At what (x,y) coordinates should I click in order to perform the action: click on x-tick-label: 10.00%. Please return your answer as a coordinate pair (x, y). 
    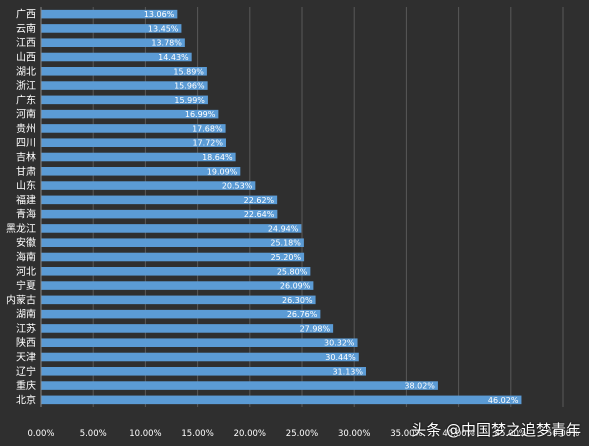
    Looking at the image, I should click on (145, 434).